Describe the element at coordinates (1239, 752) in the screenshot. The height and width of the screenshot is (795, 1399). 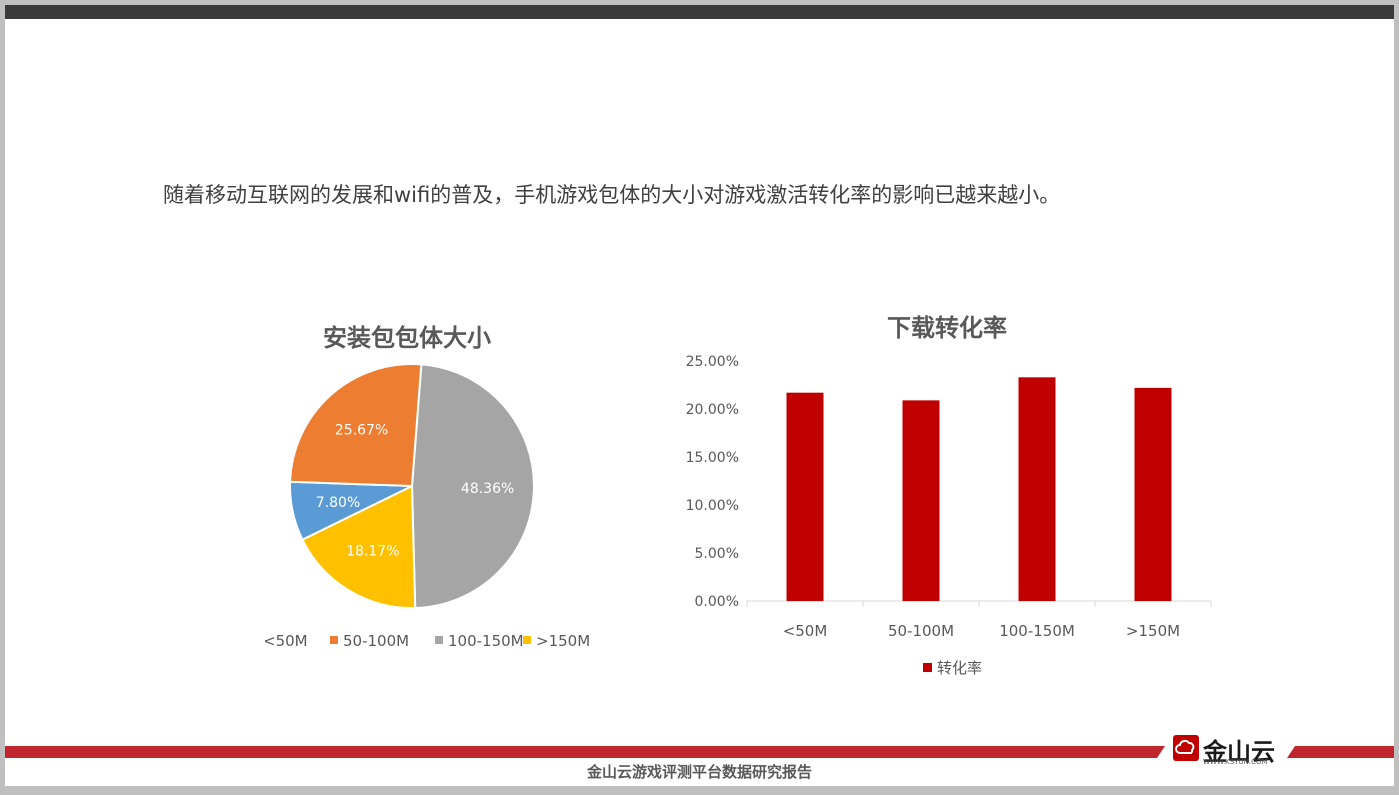
I see `logo-name: 金山云` at that location.